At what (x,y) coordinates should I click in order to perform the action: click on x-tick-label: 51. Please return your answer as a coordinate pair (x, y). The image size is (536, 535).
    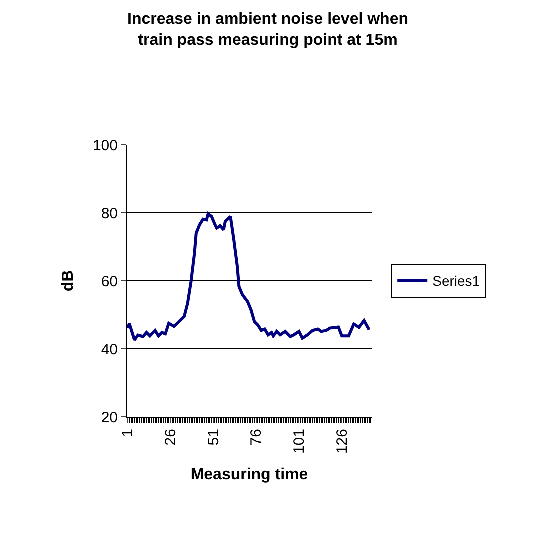
    Looking at the image, I should click on (213, 437).